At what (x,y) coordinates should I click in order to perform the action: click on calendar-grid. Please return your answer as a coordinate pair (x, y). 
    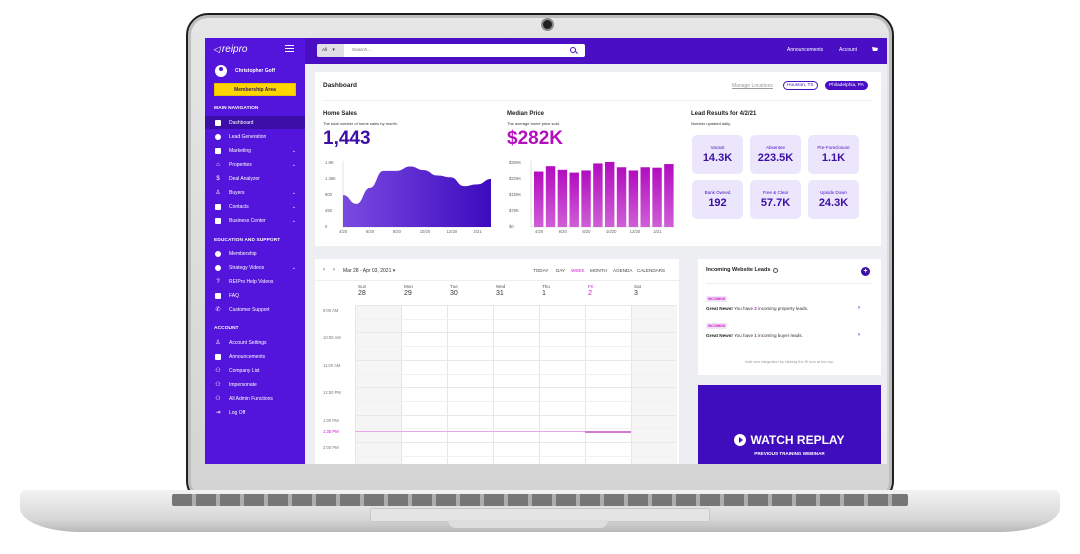
    Looking at the image, I should click on (516, 384).